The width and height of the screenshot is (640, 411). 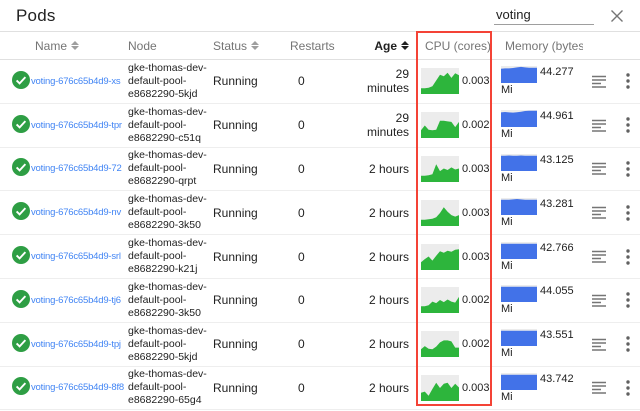 What do you see at coordinates (320, 16) in the screenshot?
I see `page-header: Pods` at bounding box center [320, 16].